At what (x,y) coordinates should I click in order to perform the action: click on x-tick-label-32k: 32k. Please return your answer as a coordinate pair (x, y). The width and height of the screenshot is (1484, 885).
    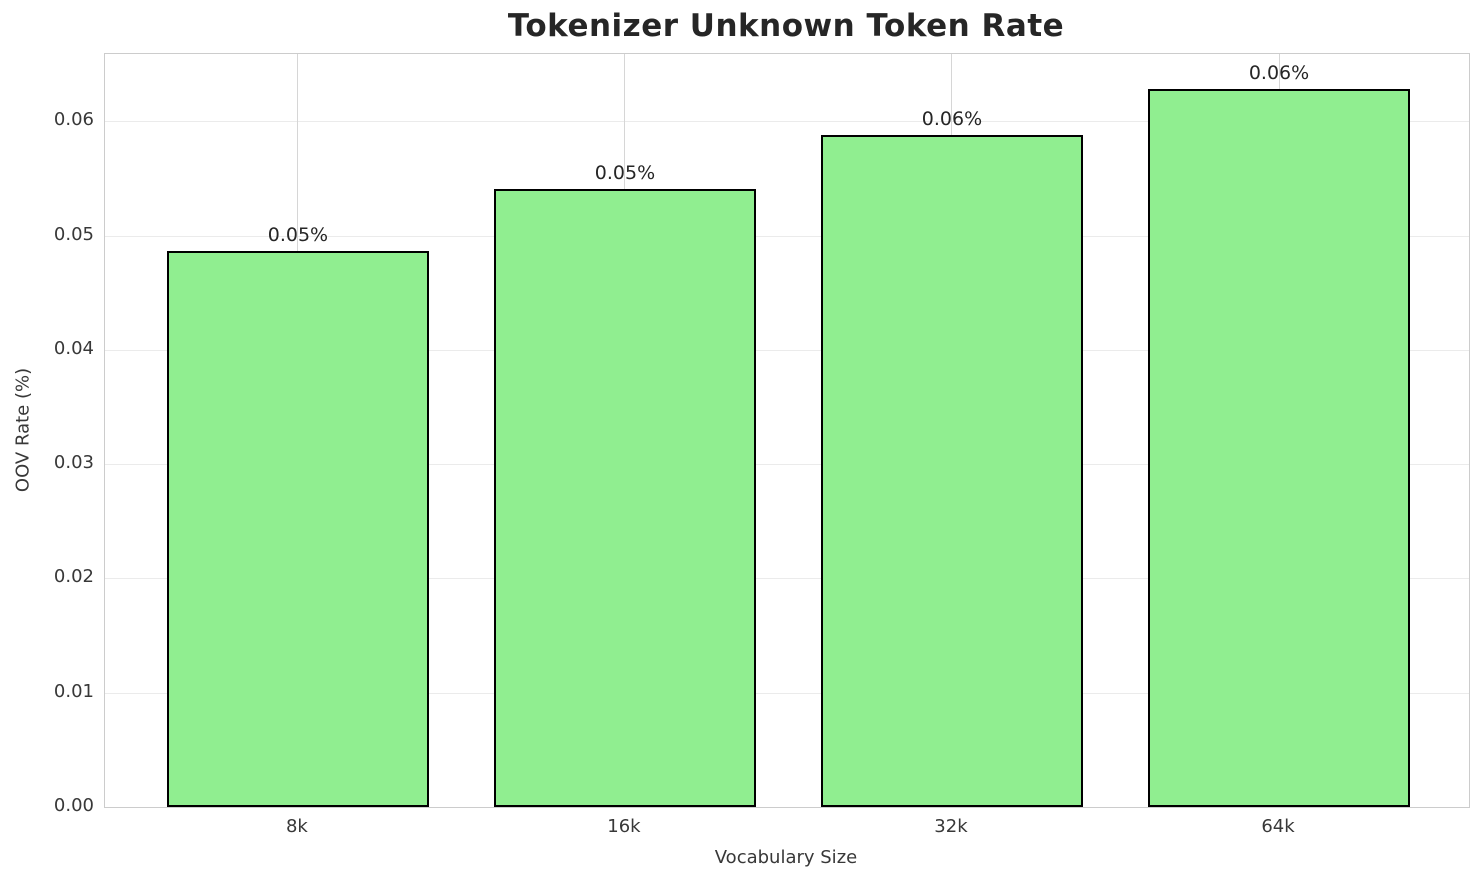
    Looking at the image, I should click on (951, 826).